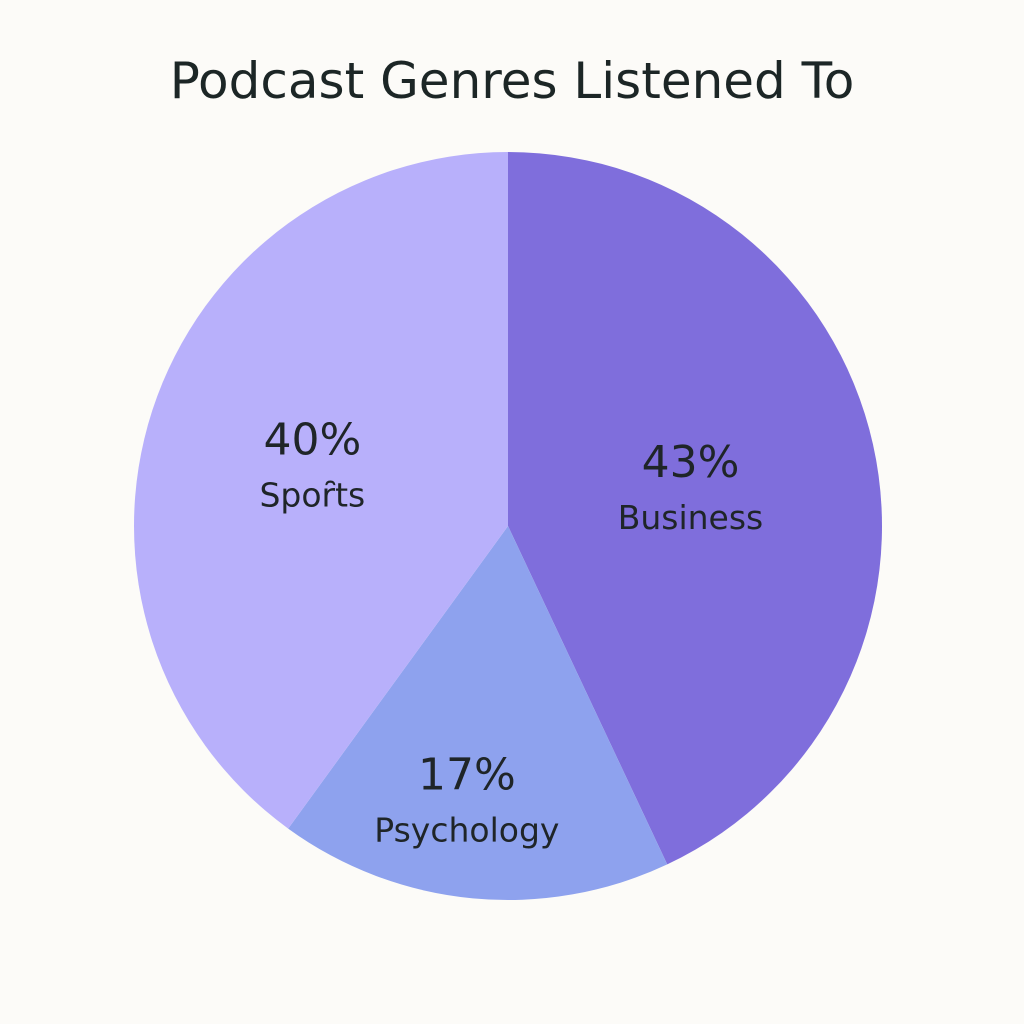  Describe the element at coordinates (312, 439) in the screenshot. I see `slice-value-label: 40%` at that location.